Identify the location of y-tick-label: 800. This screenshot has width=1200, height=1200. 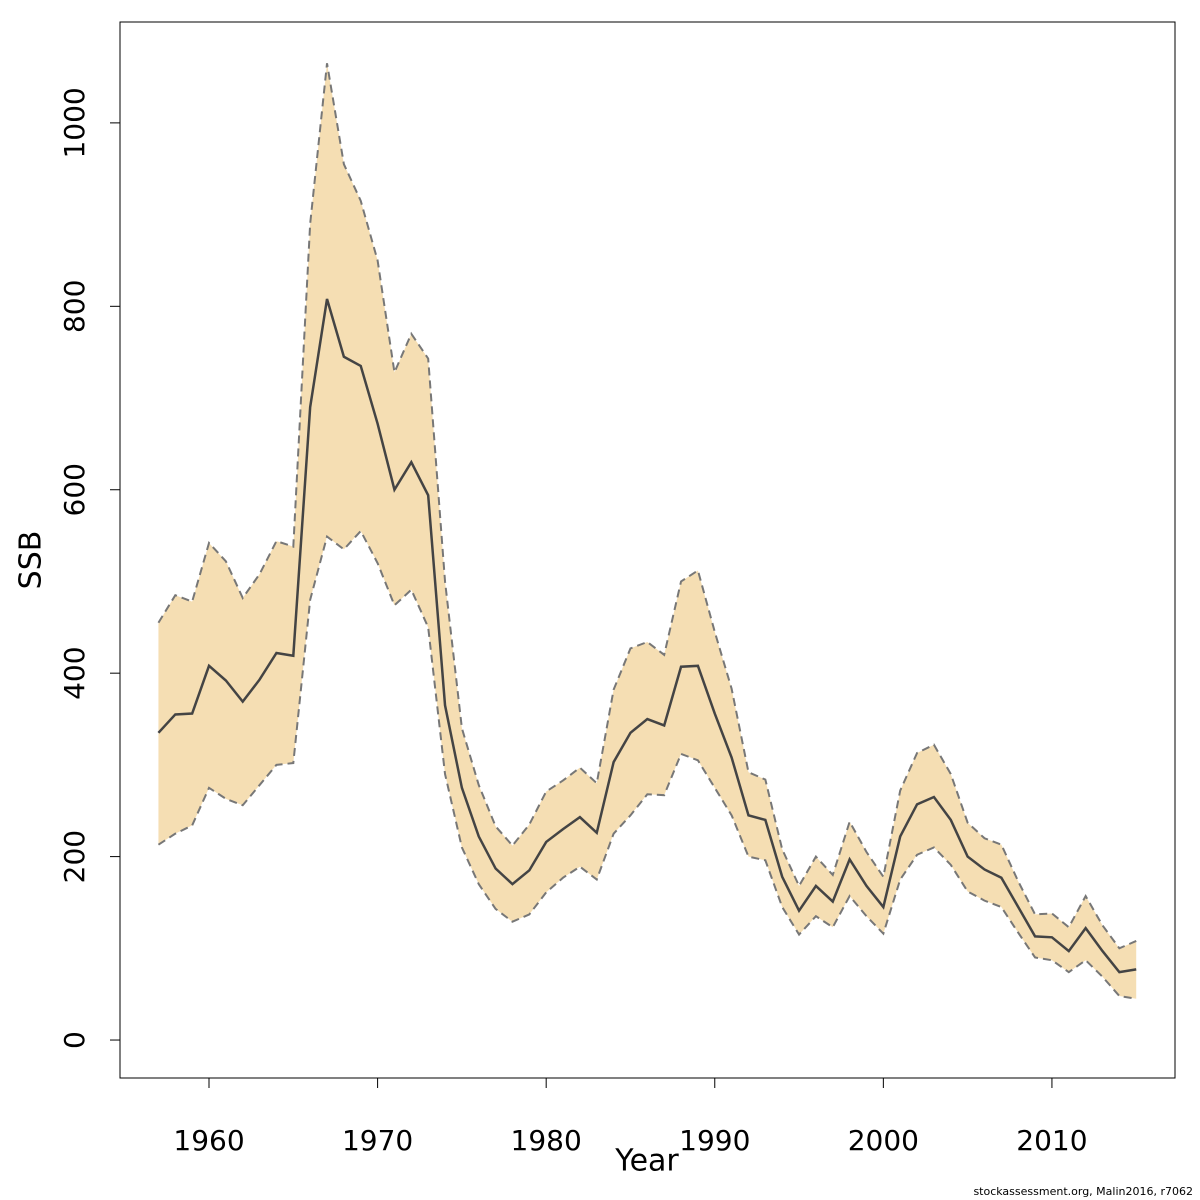
(74, 306).